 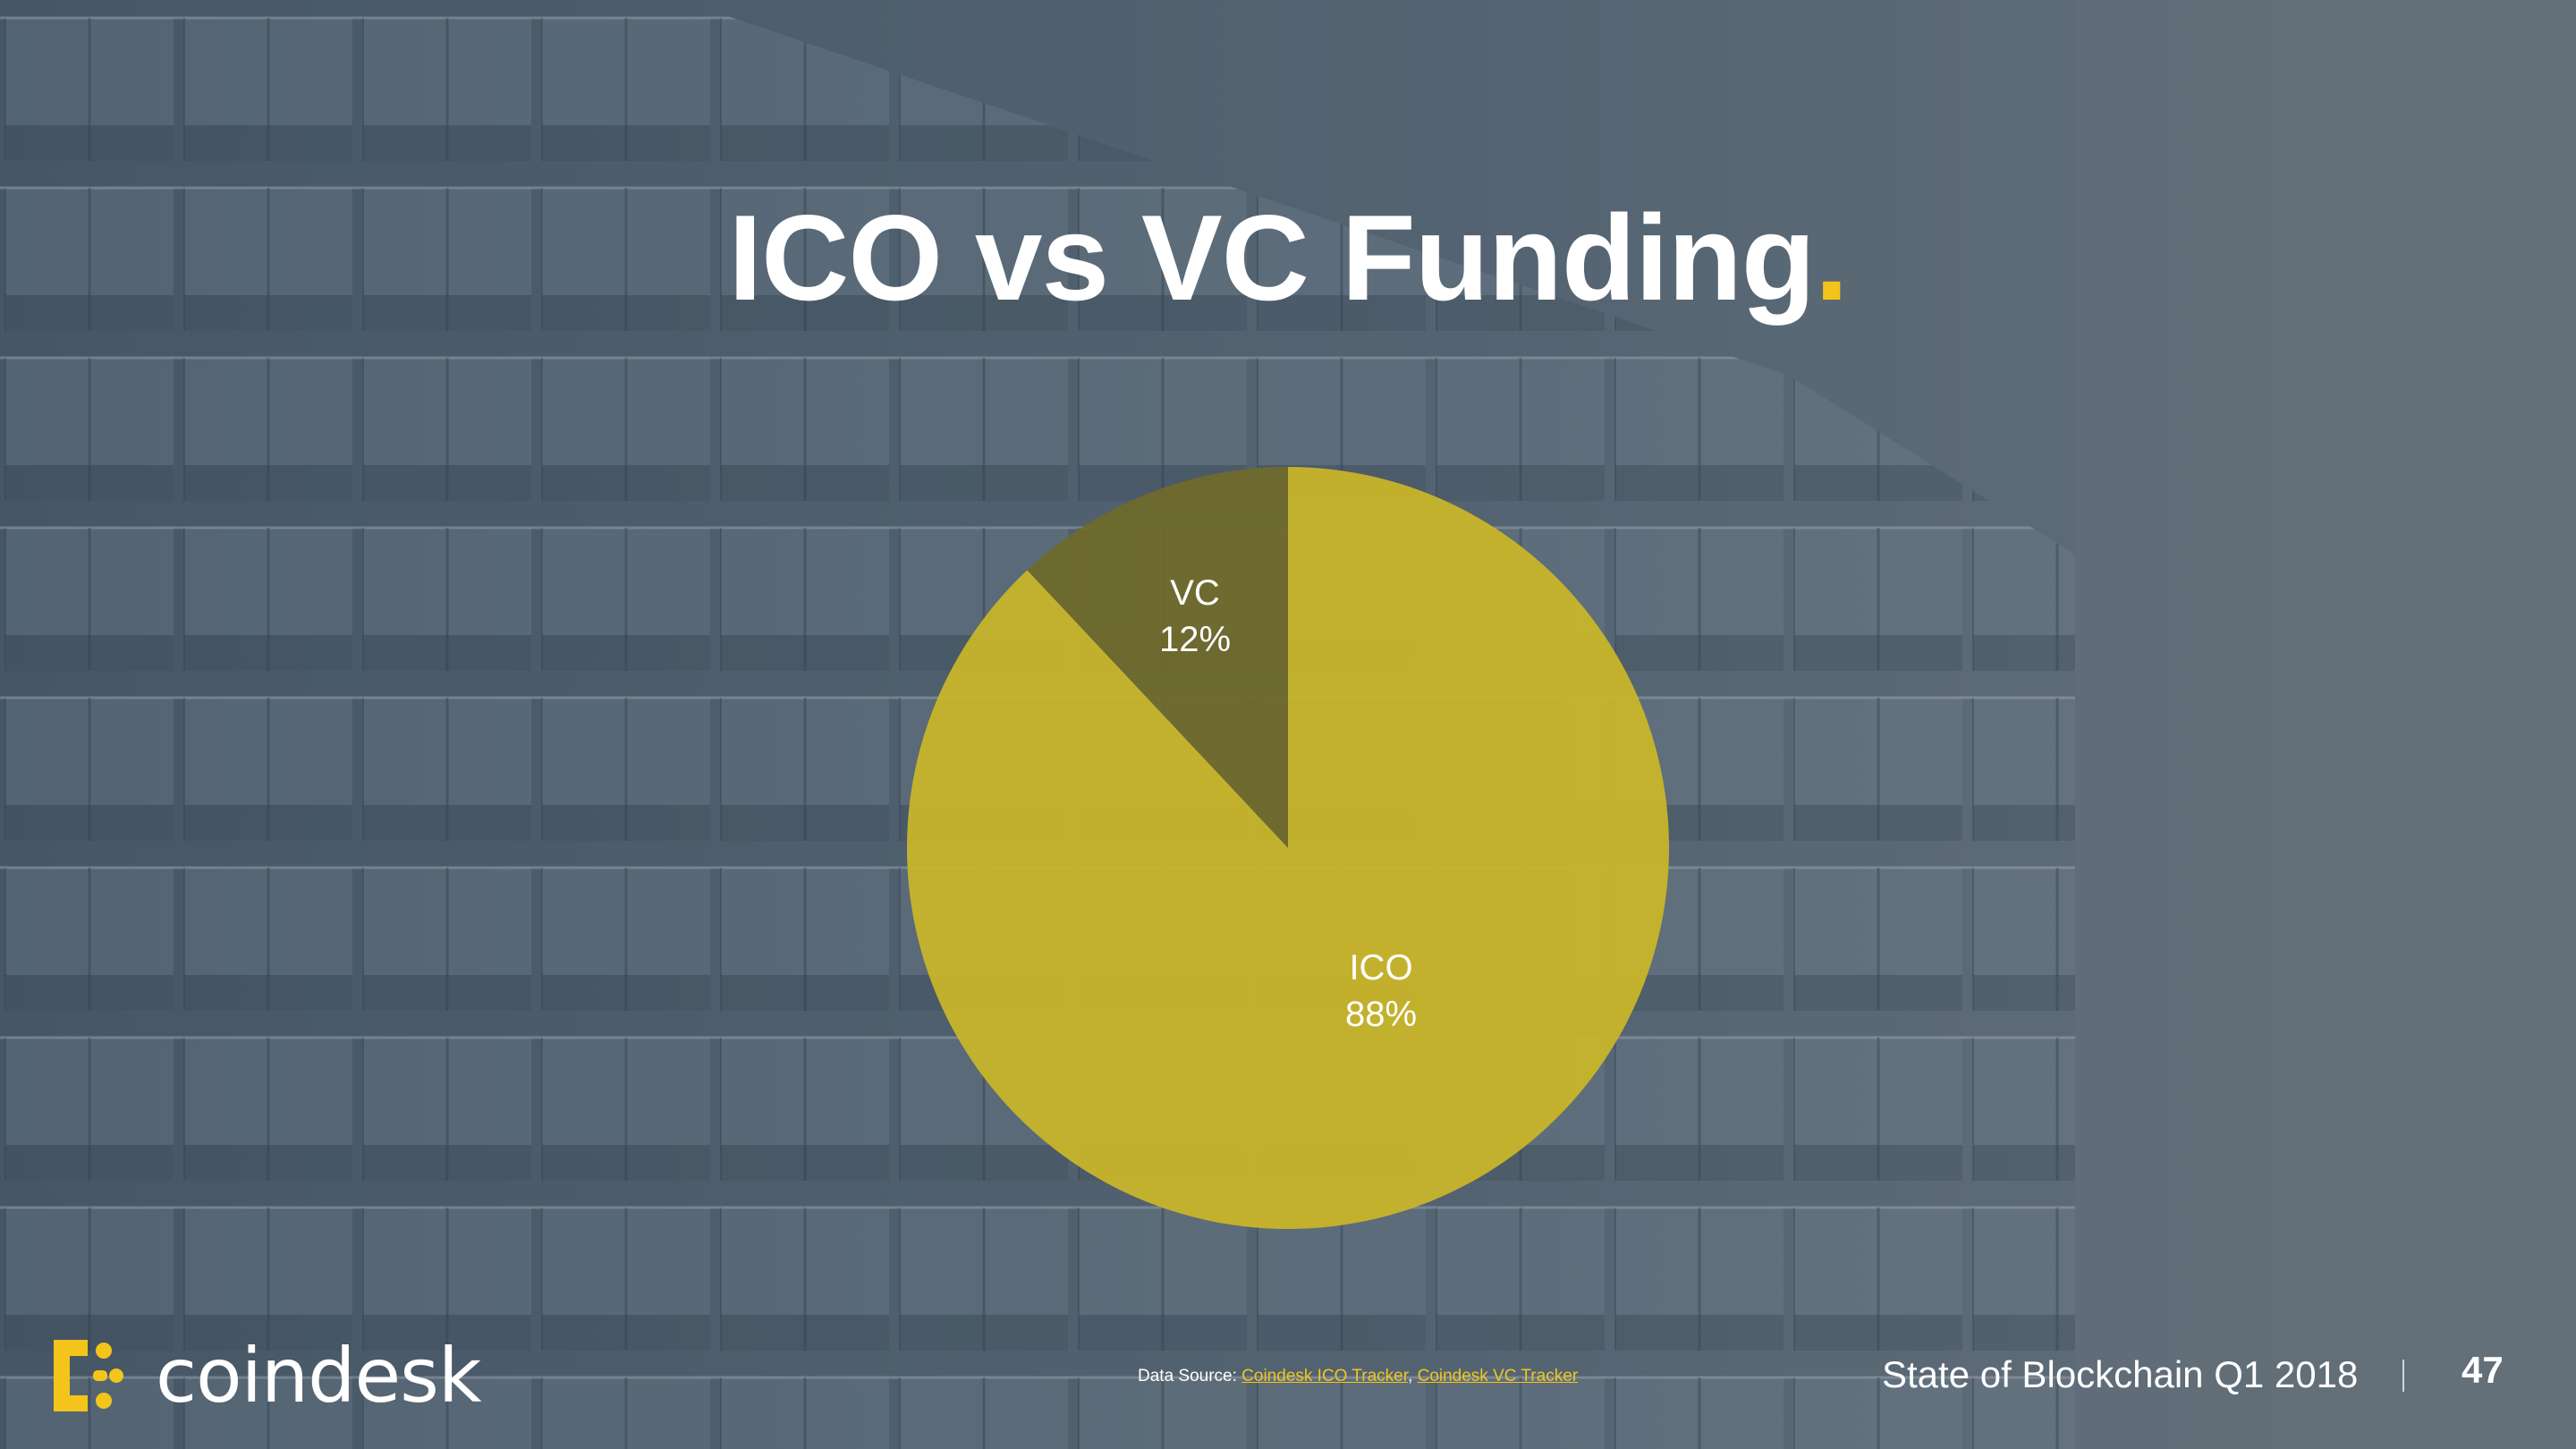 I want to click on footer-separator, so click(x=2403, y=1376).